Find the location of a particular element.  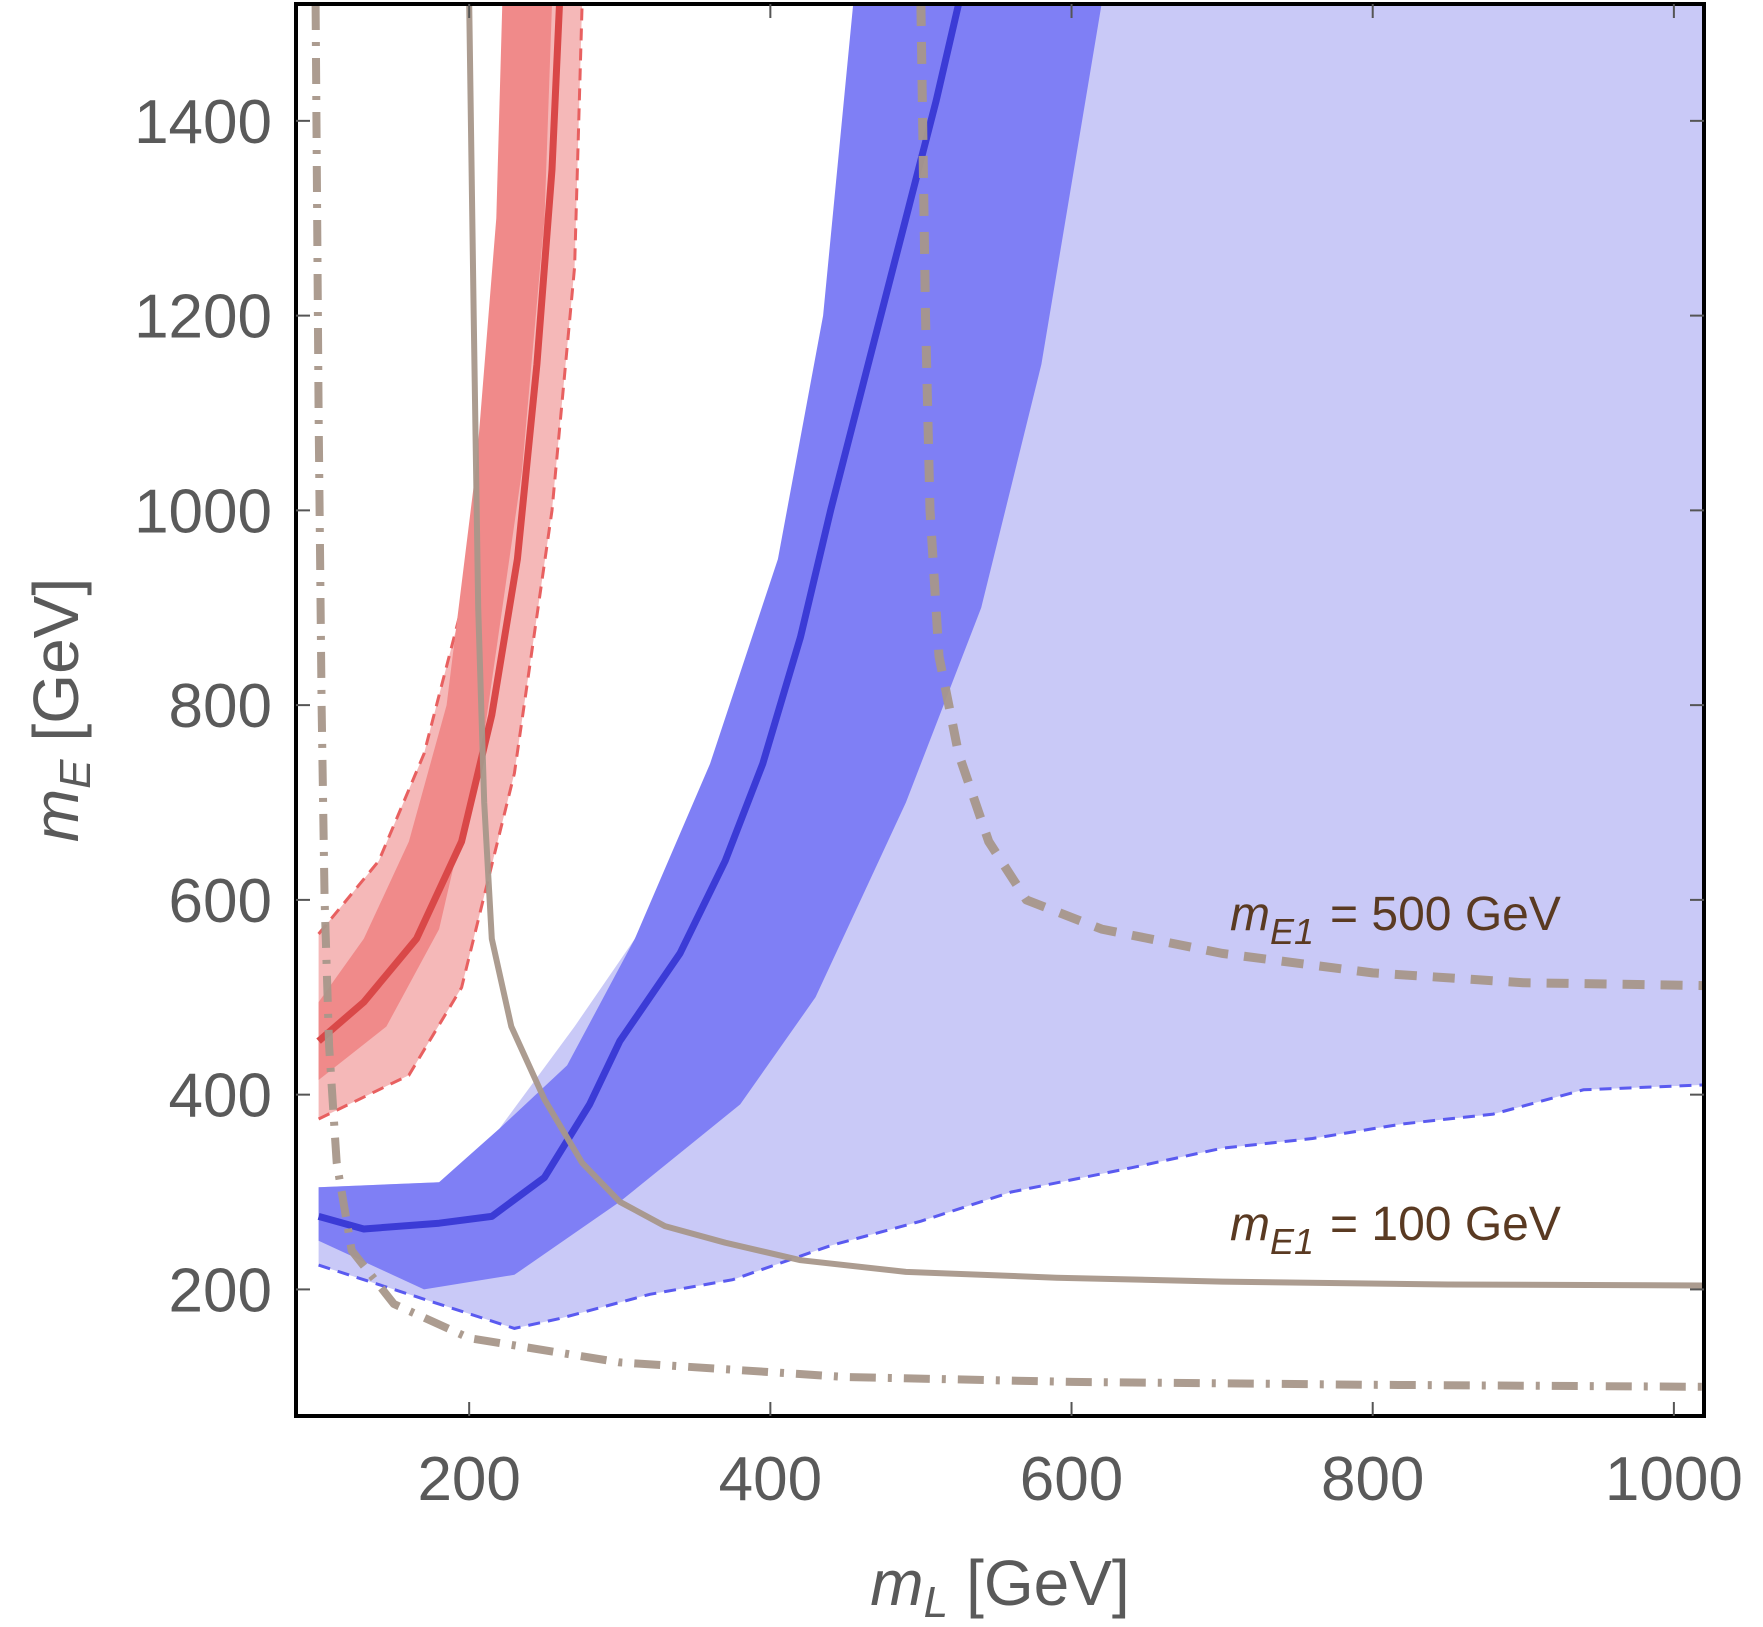

y-tick-label-400: 400 is located at coordinates (220, 1096).